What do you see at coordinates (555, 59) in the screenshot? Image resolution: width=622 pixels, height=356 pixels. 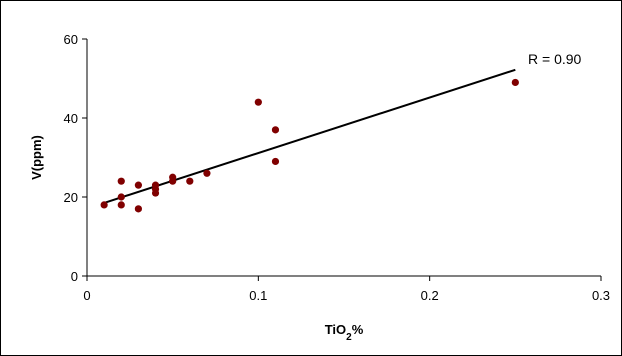 I see `r-value-annotation: R = 0.90` at bounding box center [555, 59].